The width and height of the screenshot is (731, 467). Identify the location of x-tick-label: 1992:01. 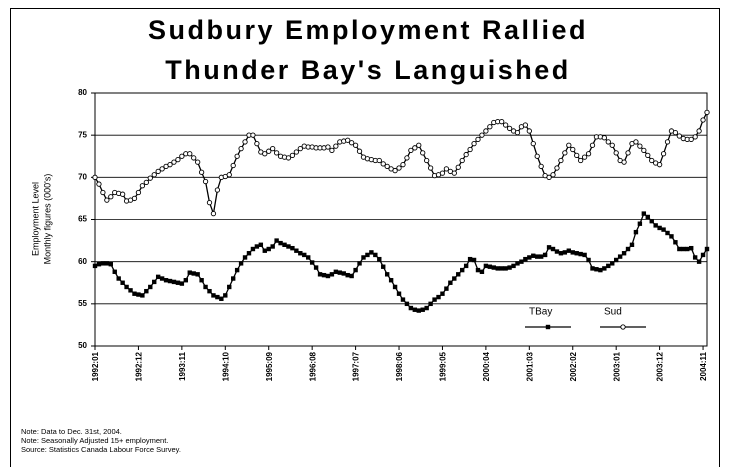
(95, 366).